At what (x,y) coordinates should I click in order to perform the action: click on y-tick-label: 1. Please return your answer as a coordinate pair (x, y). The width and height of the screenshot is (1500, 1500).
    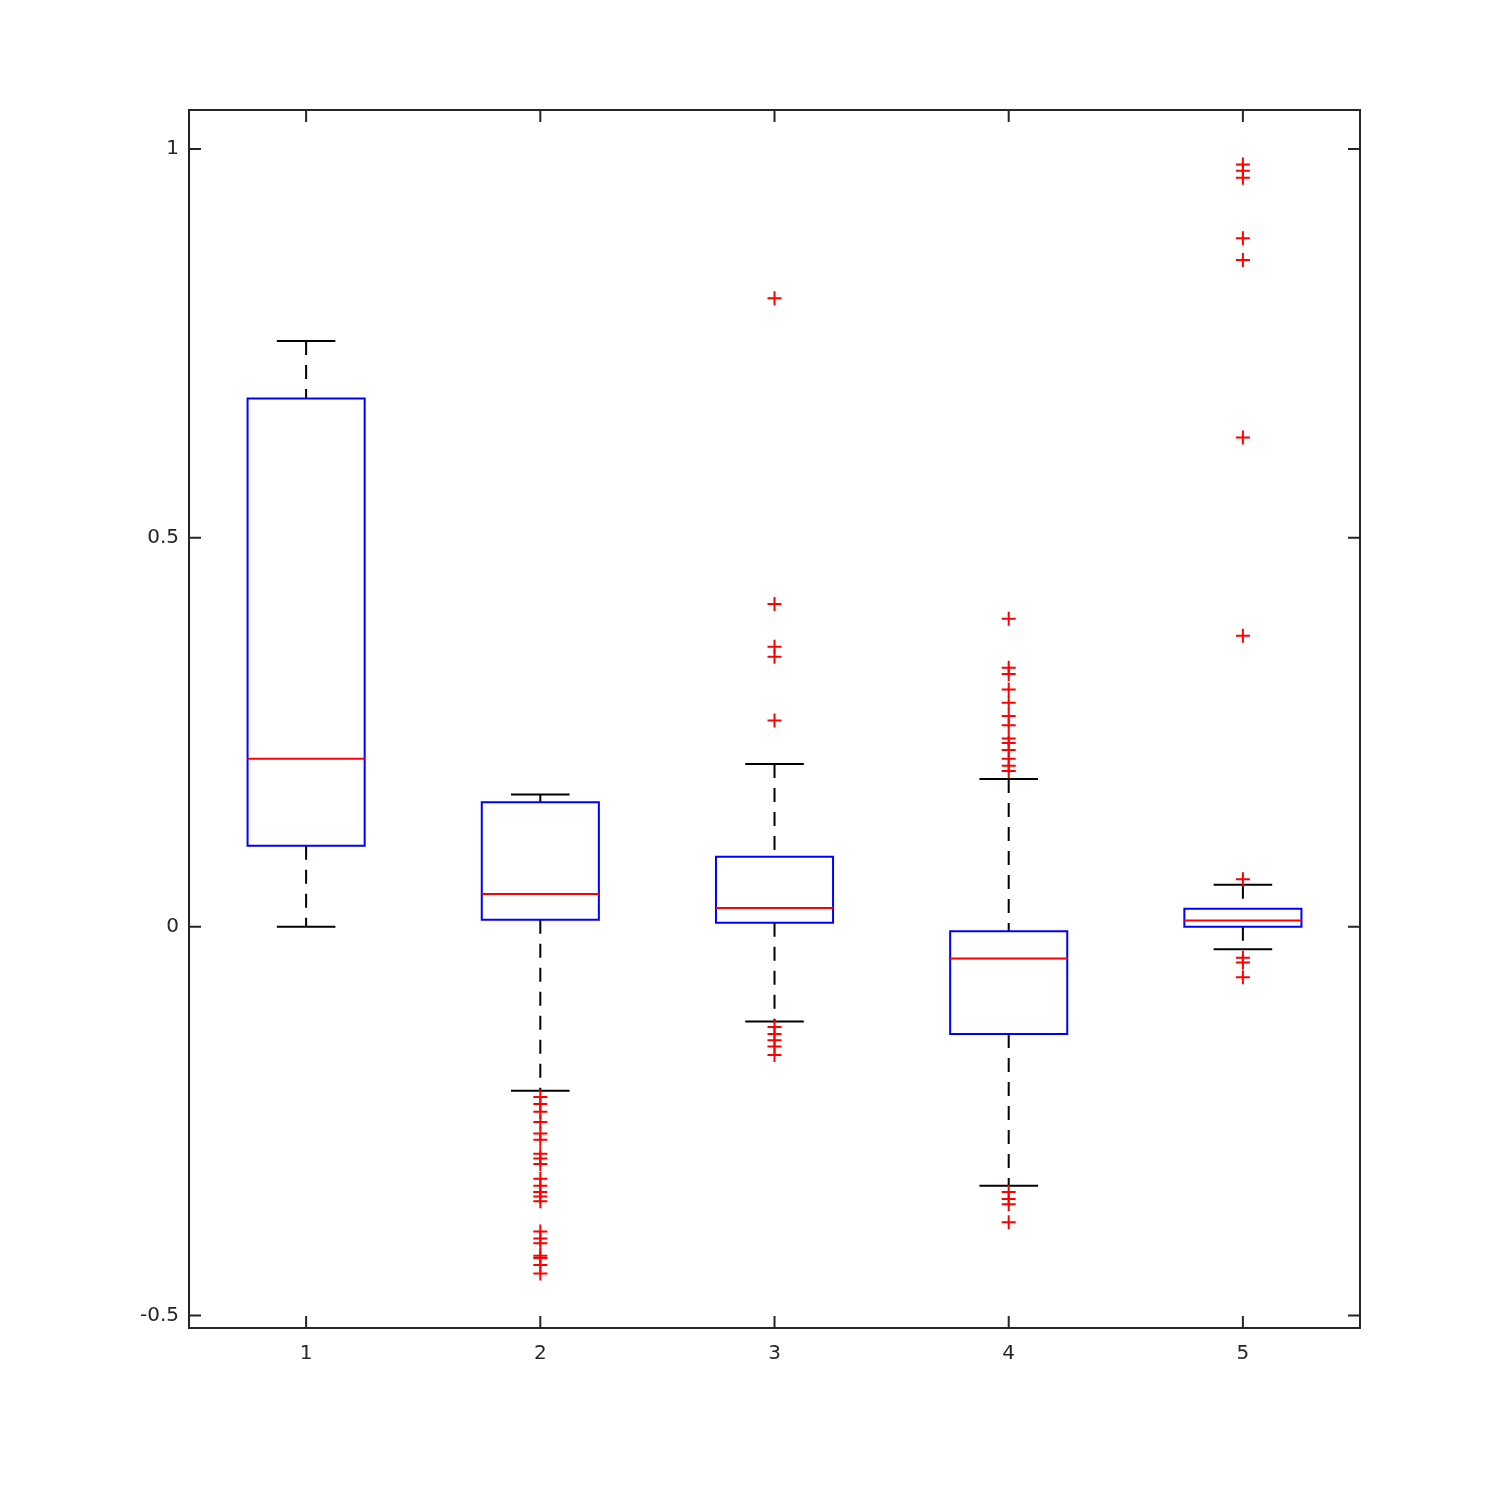
    Looking at the image, I should click on (173, 147).